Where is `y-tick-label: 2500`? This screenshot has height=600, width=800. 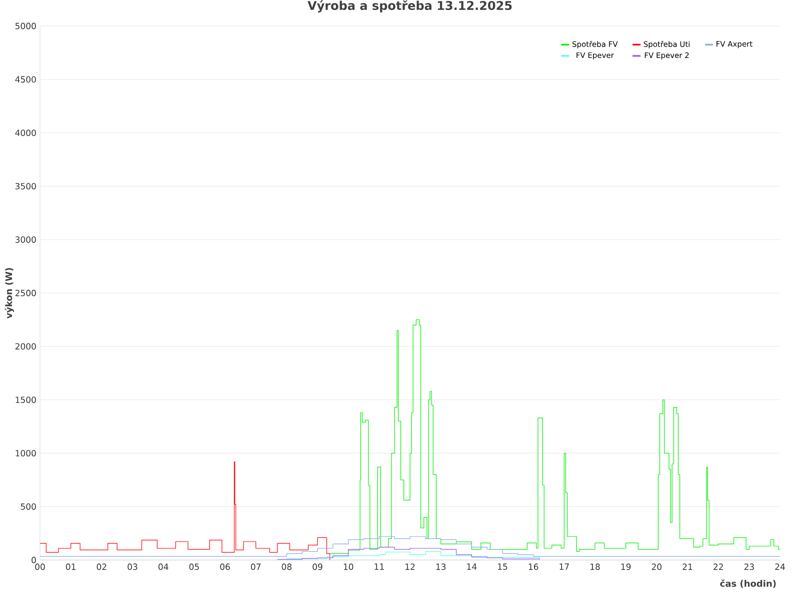 y-tick-label: 2500 is located at coordinates (25, 293).